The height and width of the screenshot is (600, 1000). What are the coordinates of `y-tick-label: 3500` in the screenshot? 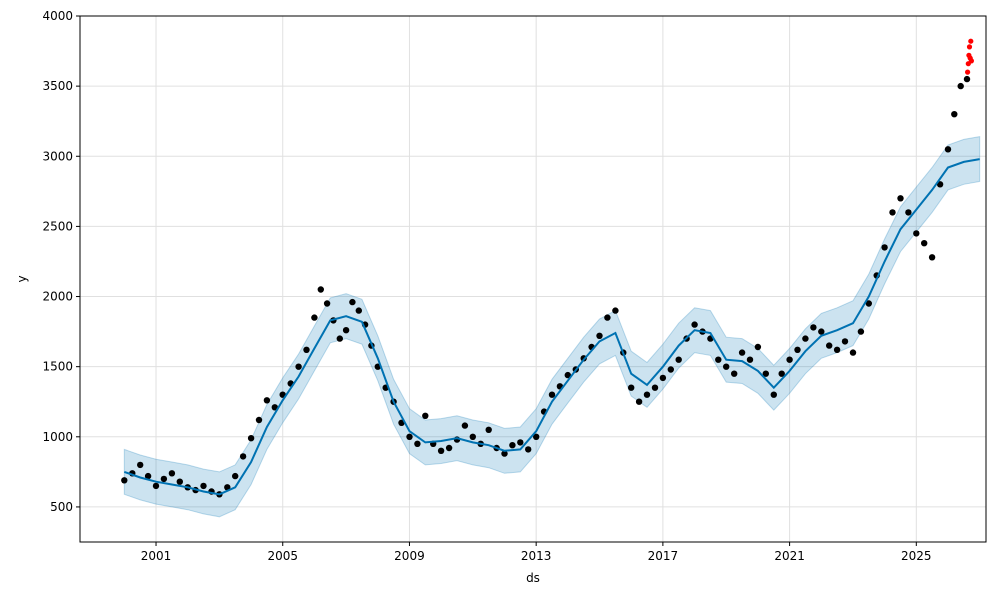 It's located at (57, 86).